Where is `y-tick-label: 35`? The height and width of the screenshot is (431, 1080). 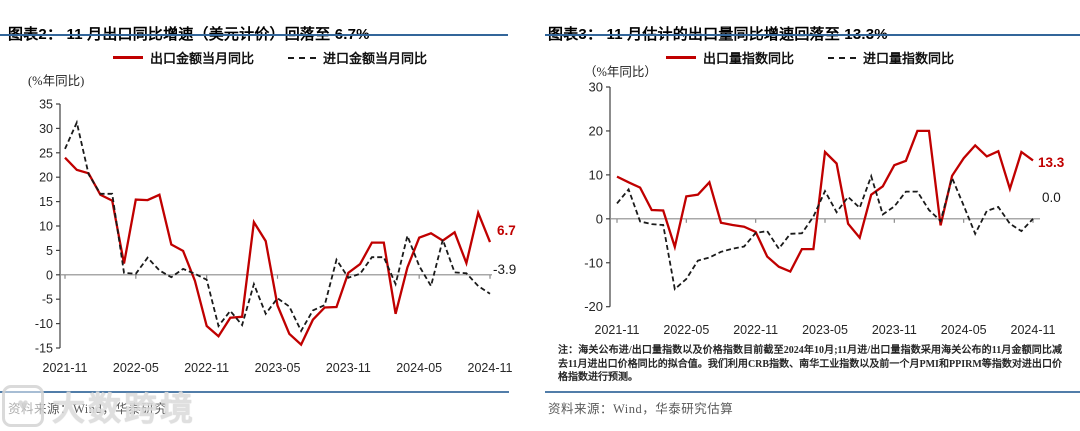 y-tick-label: 35 is located at coordinates (46, 105).